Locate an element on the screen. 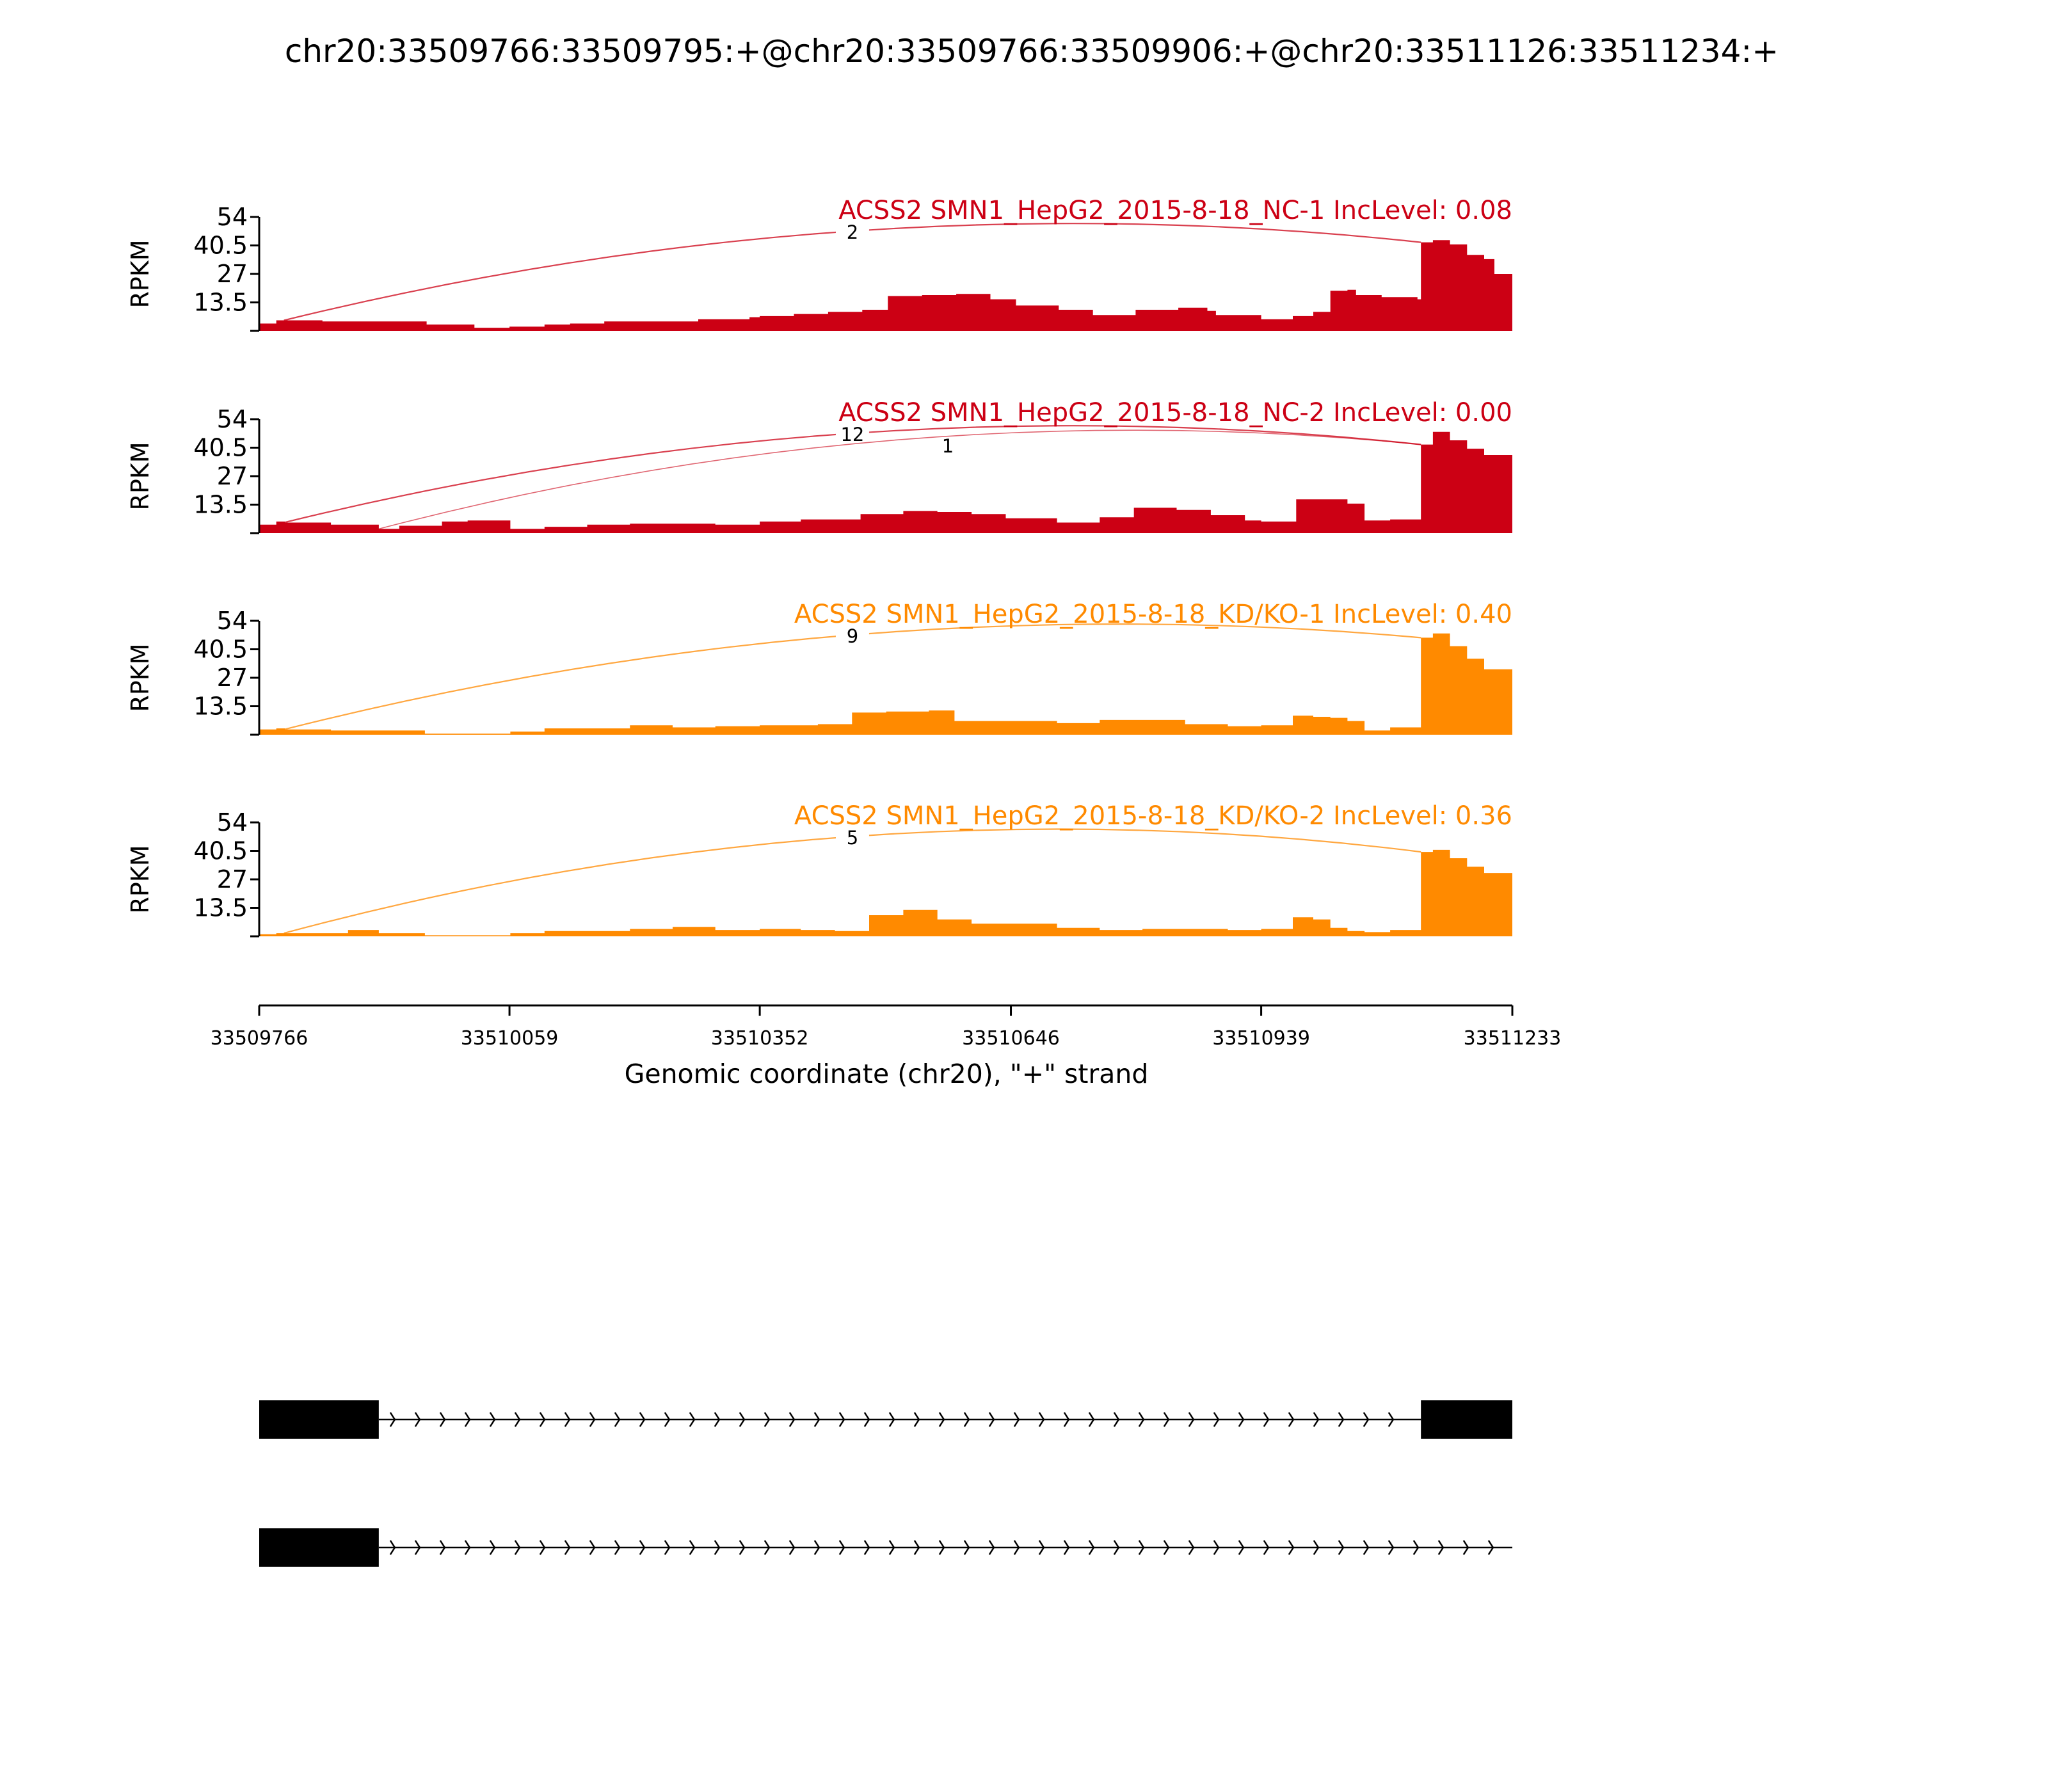 This screenshot has width=2048, height=1792. junction-arc is located at coordinates (899, 479).